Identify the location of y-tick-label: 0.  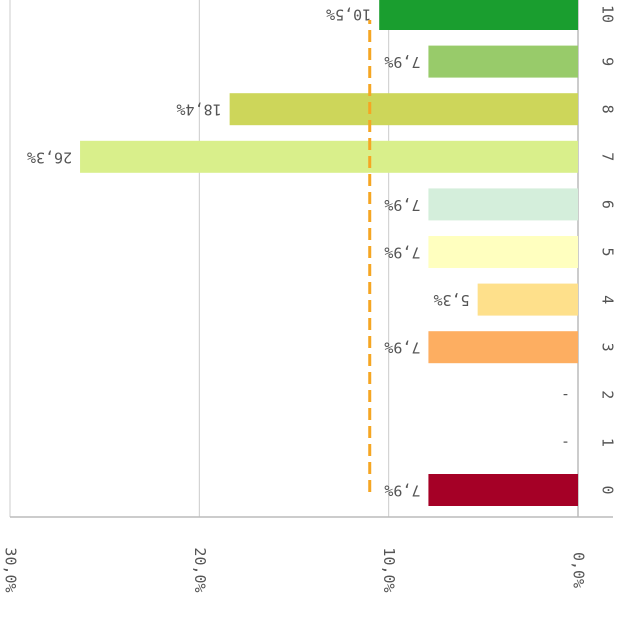
(608, 489).